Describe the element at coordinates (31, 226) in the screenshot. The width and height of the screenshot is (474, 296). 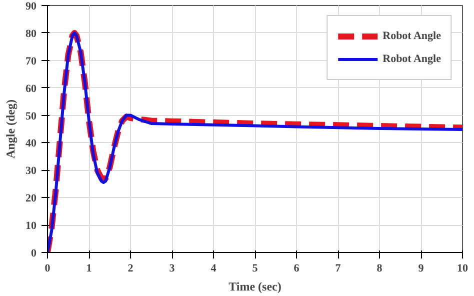
I see `y-tick-label: 10` at that location.